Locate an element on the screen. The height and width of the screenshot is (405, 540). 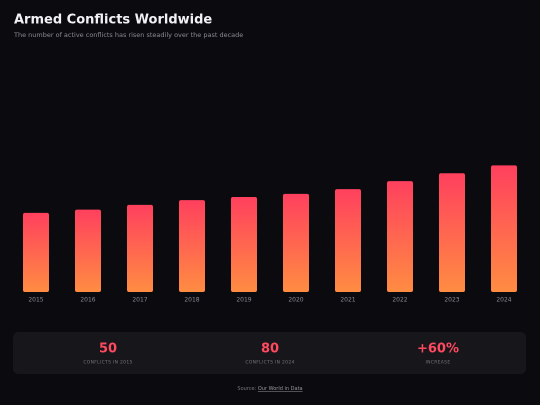
stat-value: +60% is located at coordinates (438, 349).